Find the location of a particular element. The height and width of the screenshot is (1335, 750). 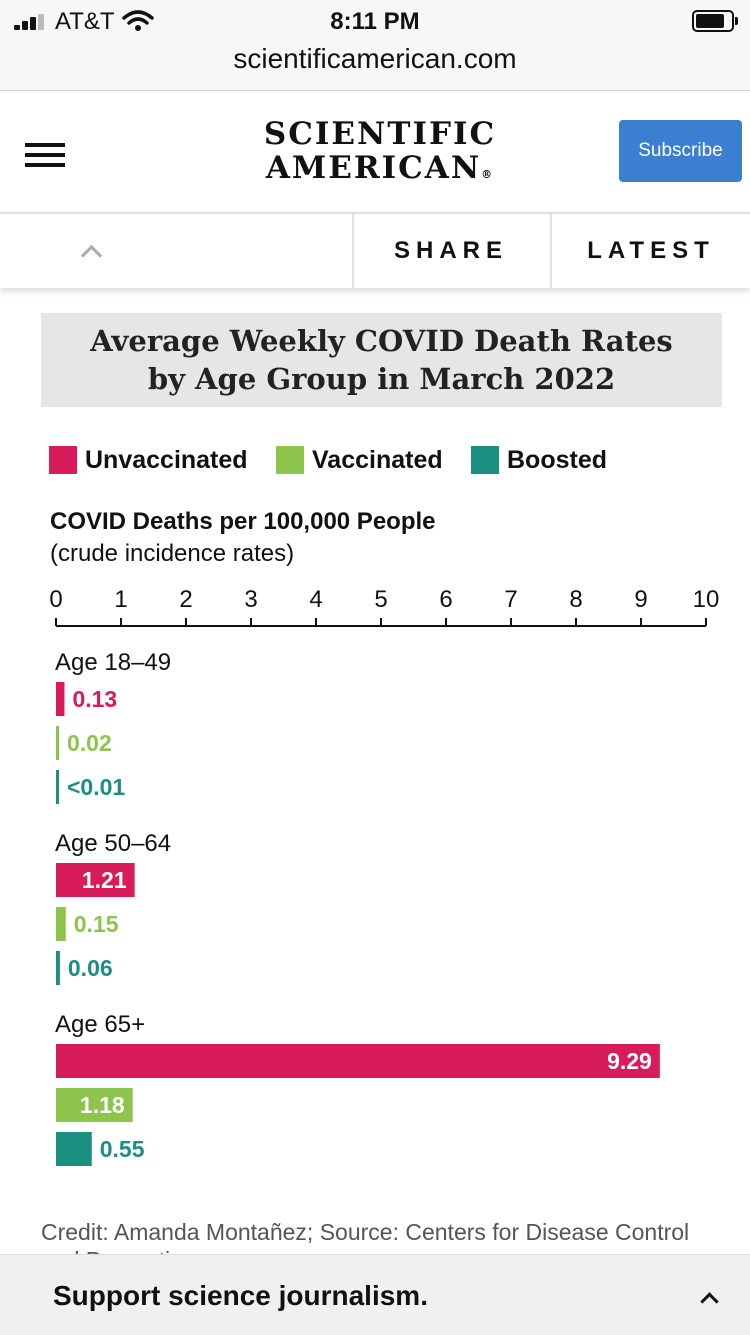

x-tick-label: 2 is located at coordinates (185, 599).